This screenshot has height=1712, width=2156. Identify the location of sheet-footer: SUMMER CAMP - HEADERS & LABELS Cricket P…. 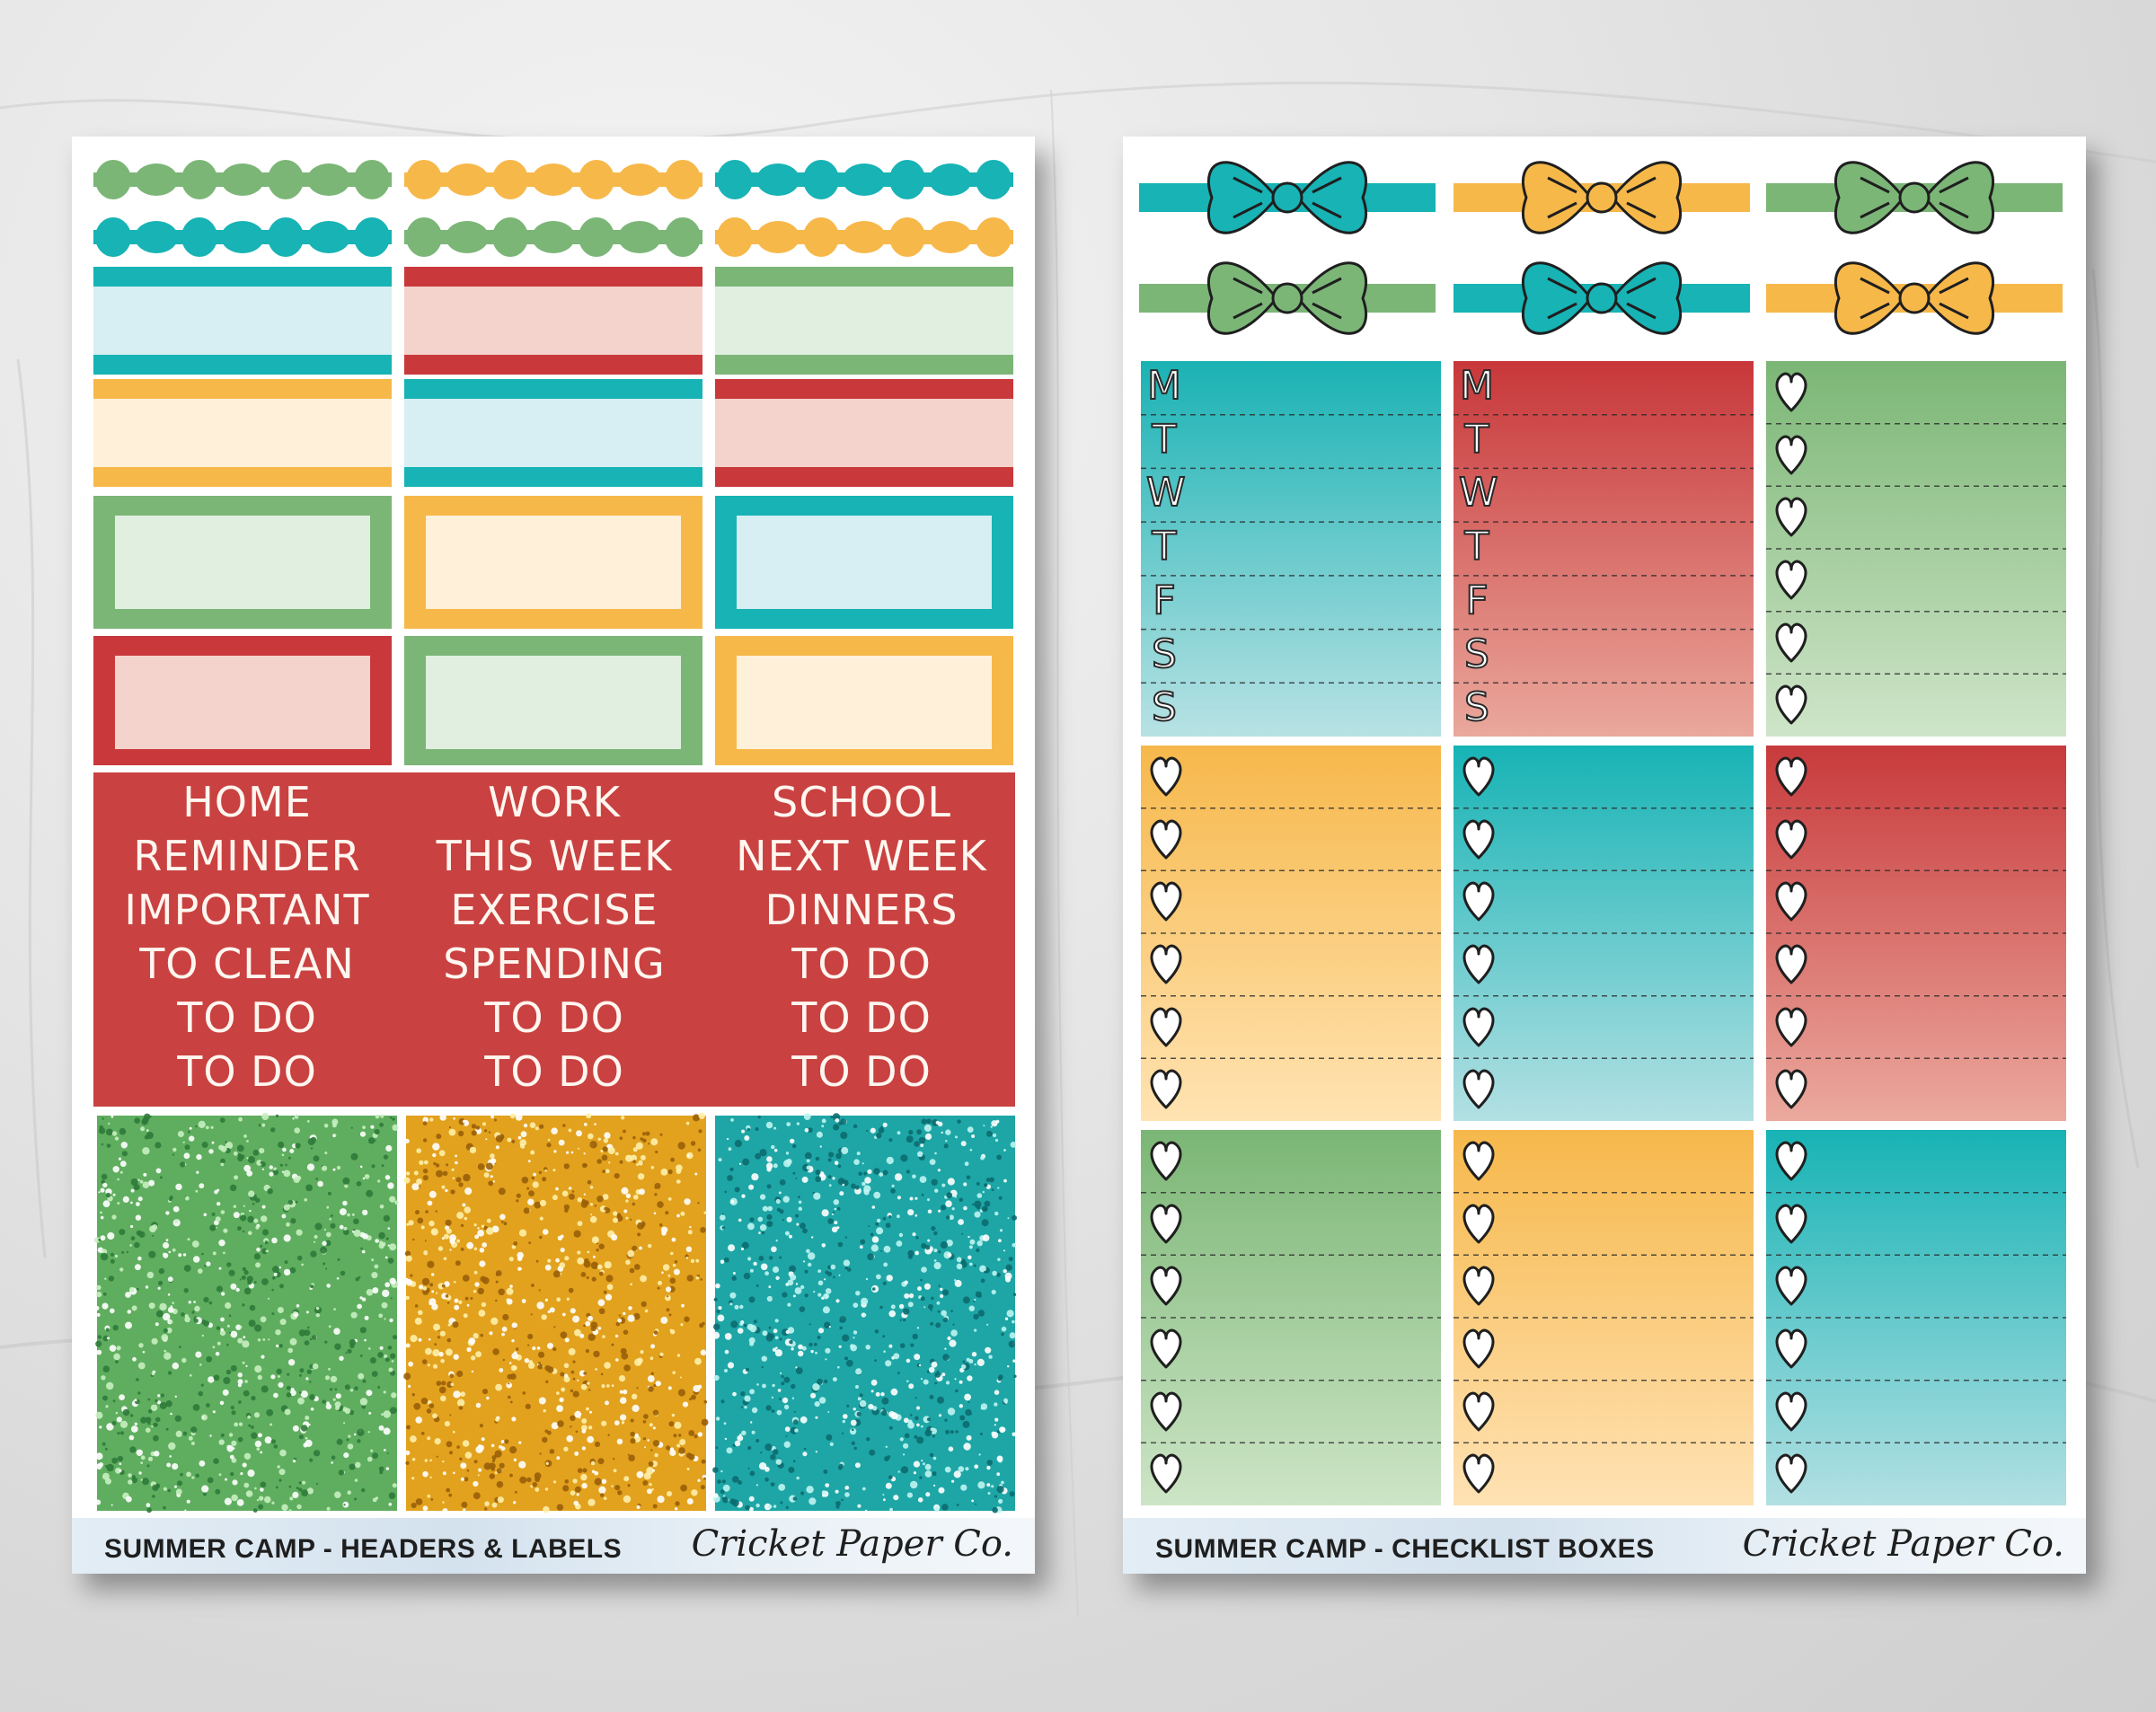
(553, 1546).